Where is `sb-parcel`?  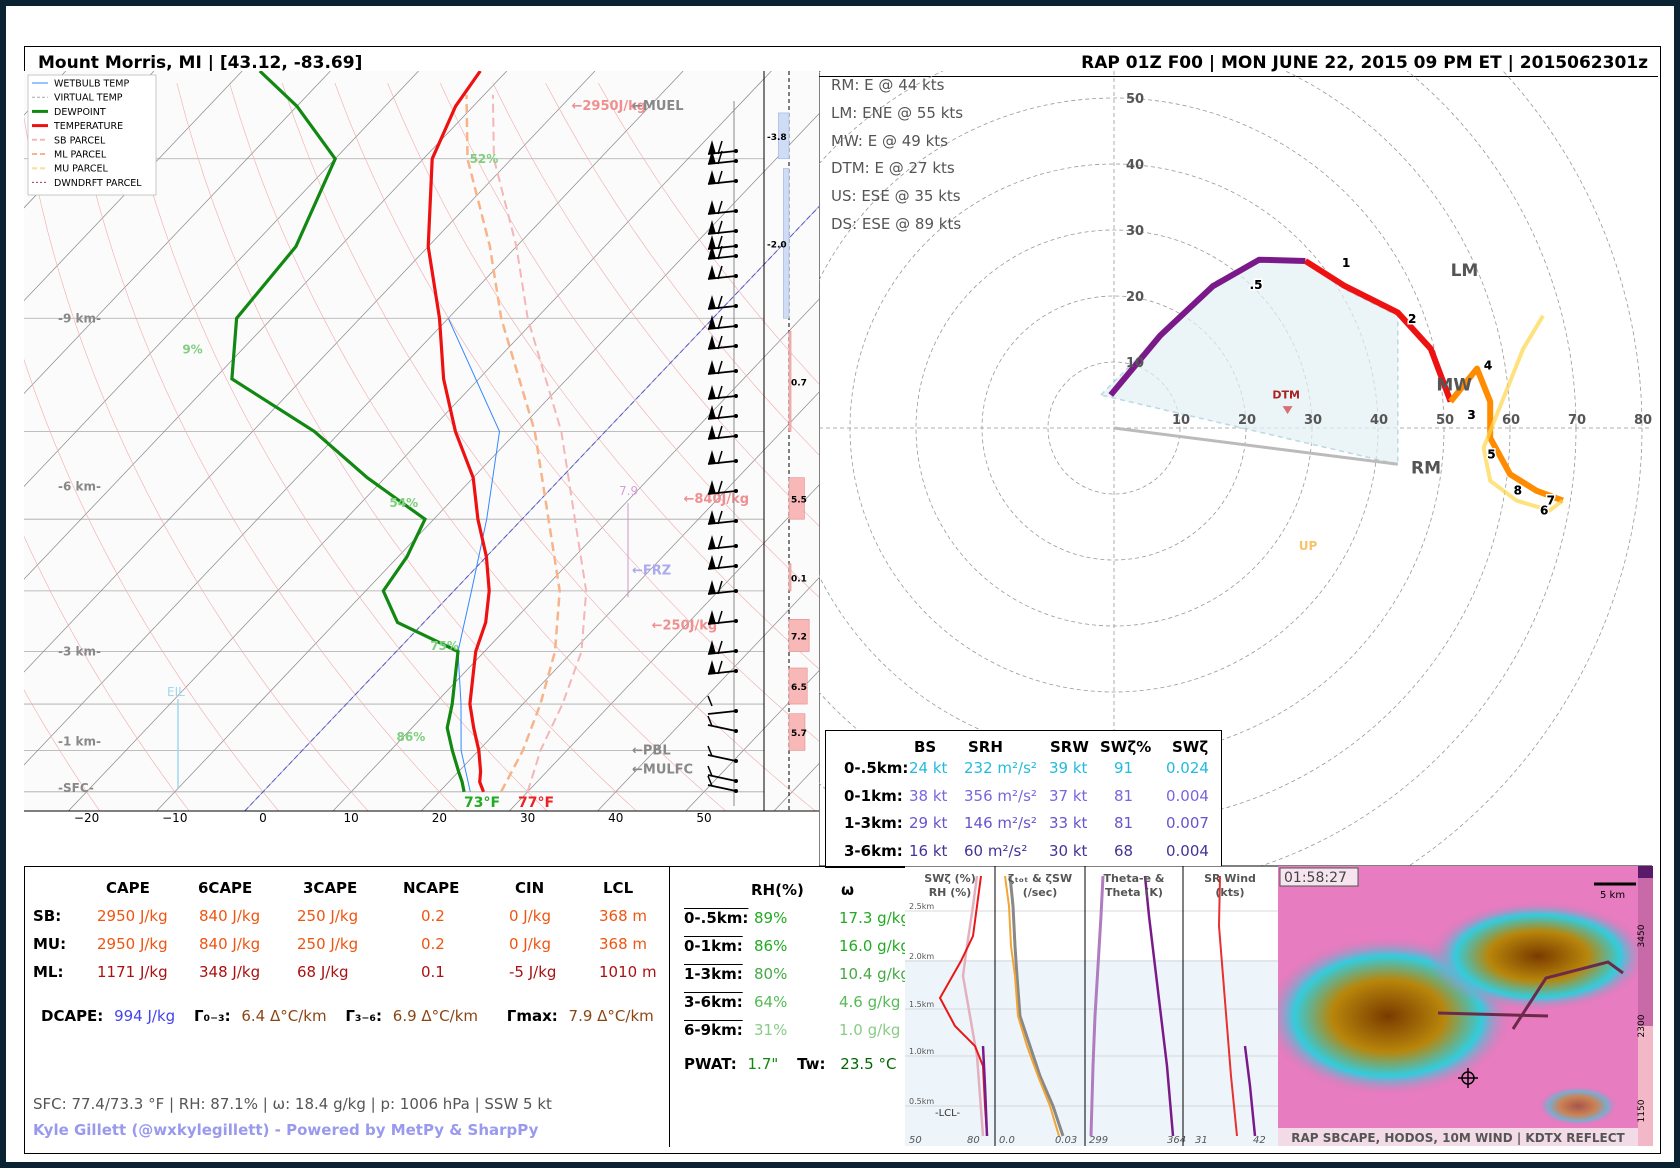 sb-parcel is located at coordinates (539, 443).